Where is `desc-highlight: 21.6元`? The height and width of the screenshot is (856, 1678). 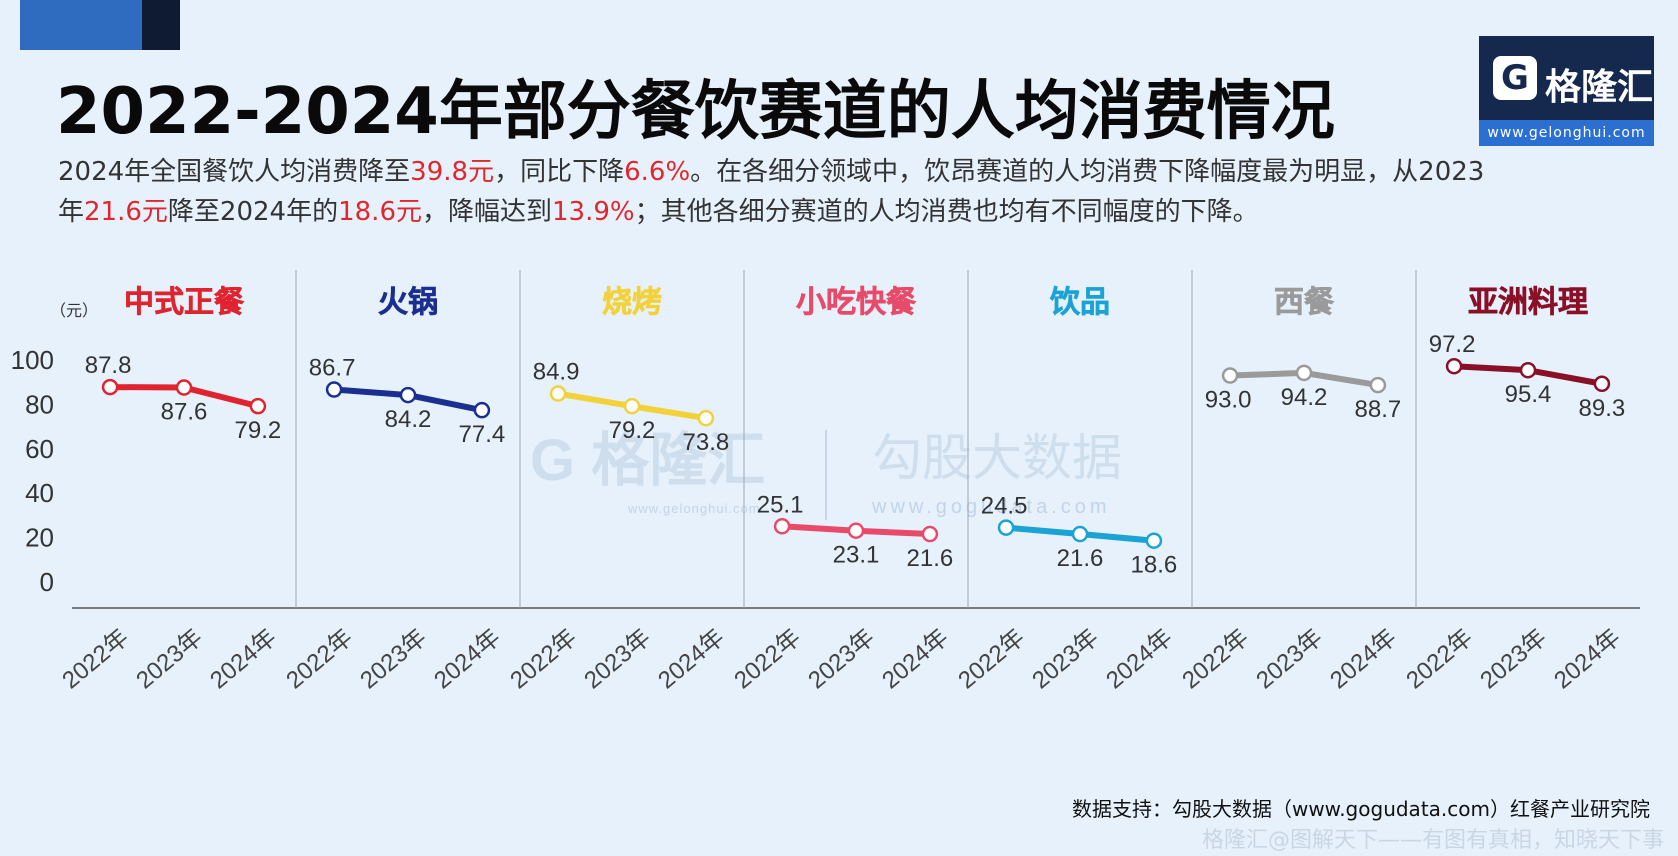
desc-highlight: 21.6元 is located at coordinates (126, 212).